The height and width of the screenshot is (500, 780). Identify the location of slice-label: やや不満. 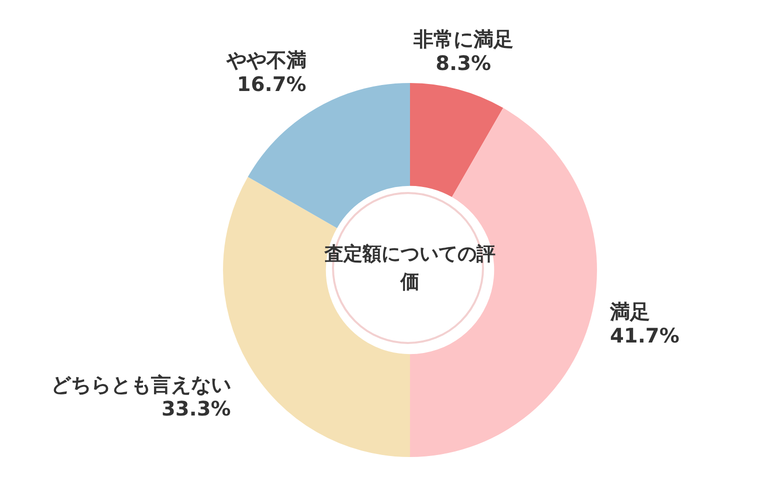
(265, 60).